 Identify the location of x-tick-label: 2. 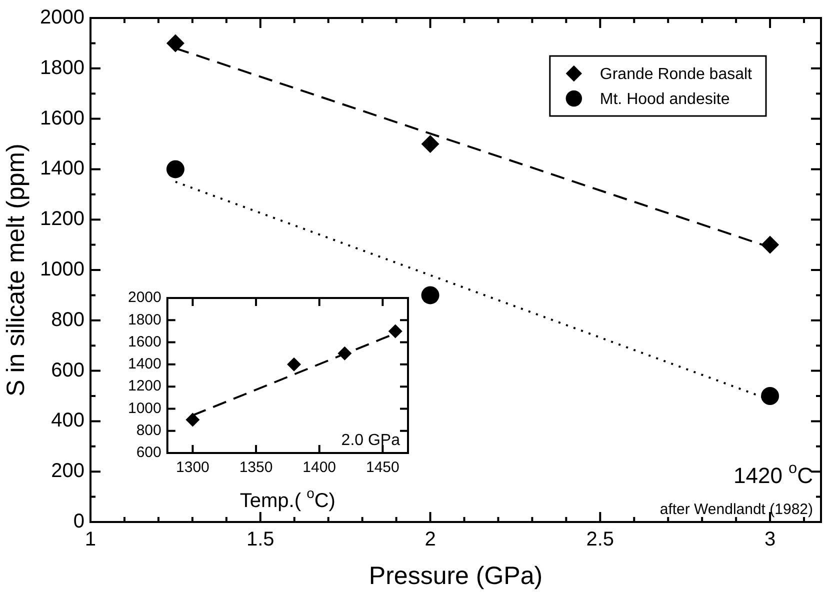
(430, 539).